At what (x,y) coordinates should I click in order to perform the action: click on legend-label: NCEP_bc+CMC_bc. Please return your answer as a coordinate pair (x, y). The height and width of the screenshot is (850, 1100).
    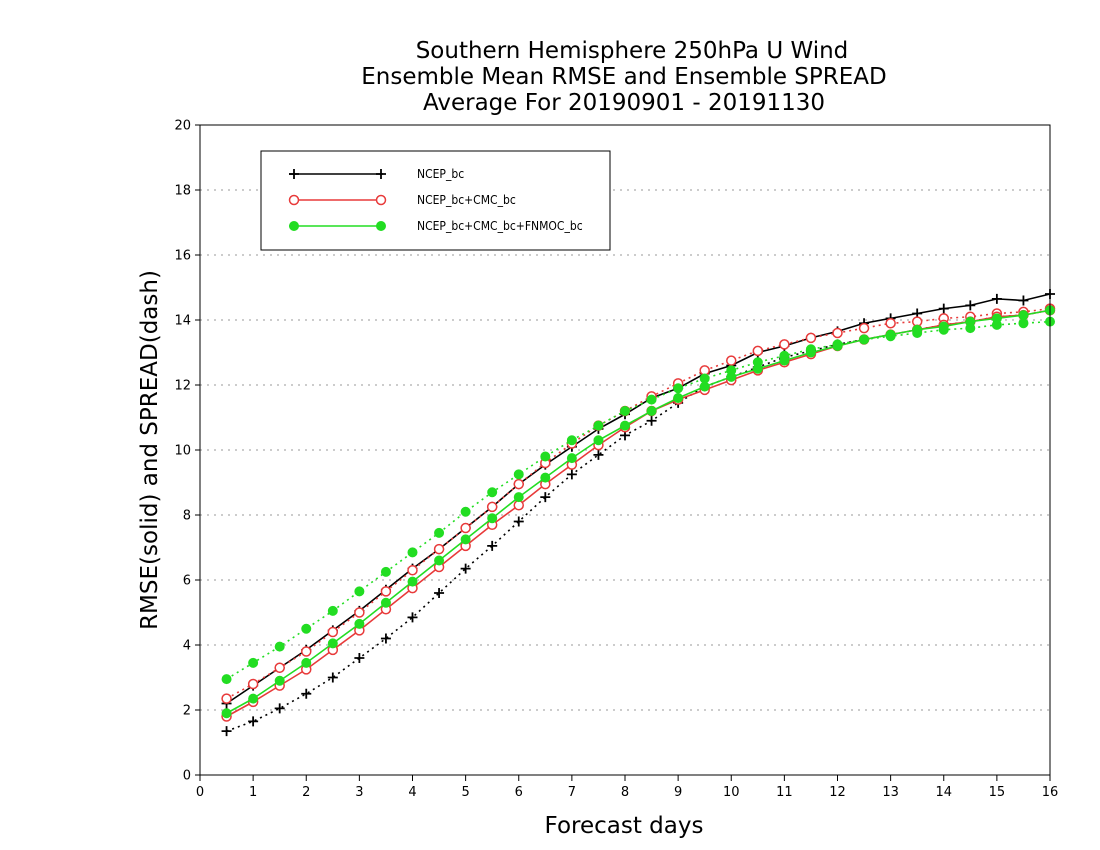
    Looking at the image, I should click on (466, 200).